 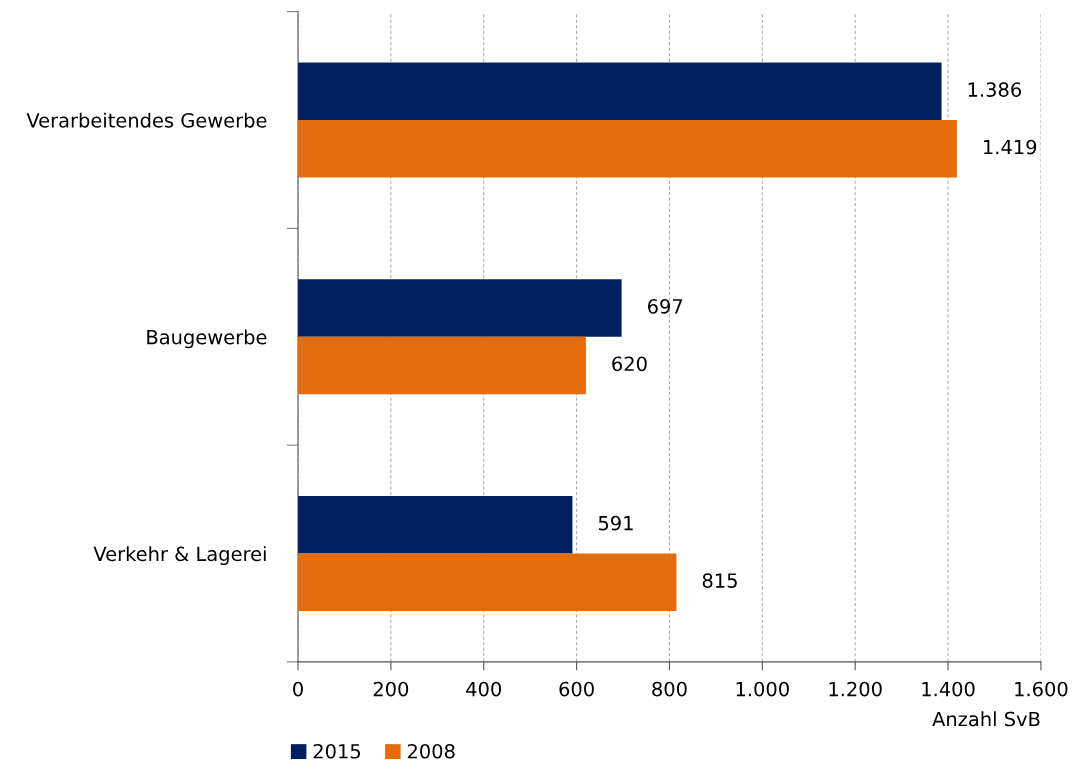 What do you see at coordinates (298, 689) in the screenshot?
I see `x-tick-label: 0` at bounding box center [298, 689].